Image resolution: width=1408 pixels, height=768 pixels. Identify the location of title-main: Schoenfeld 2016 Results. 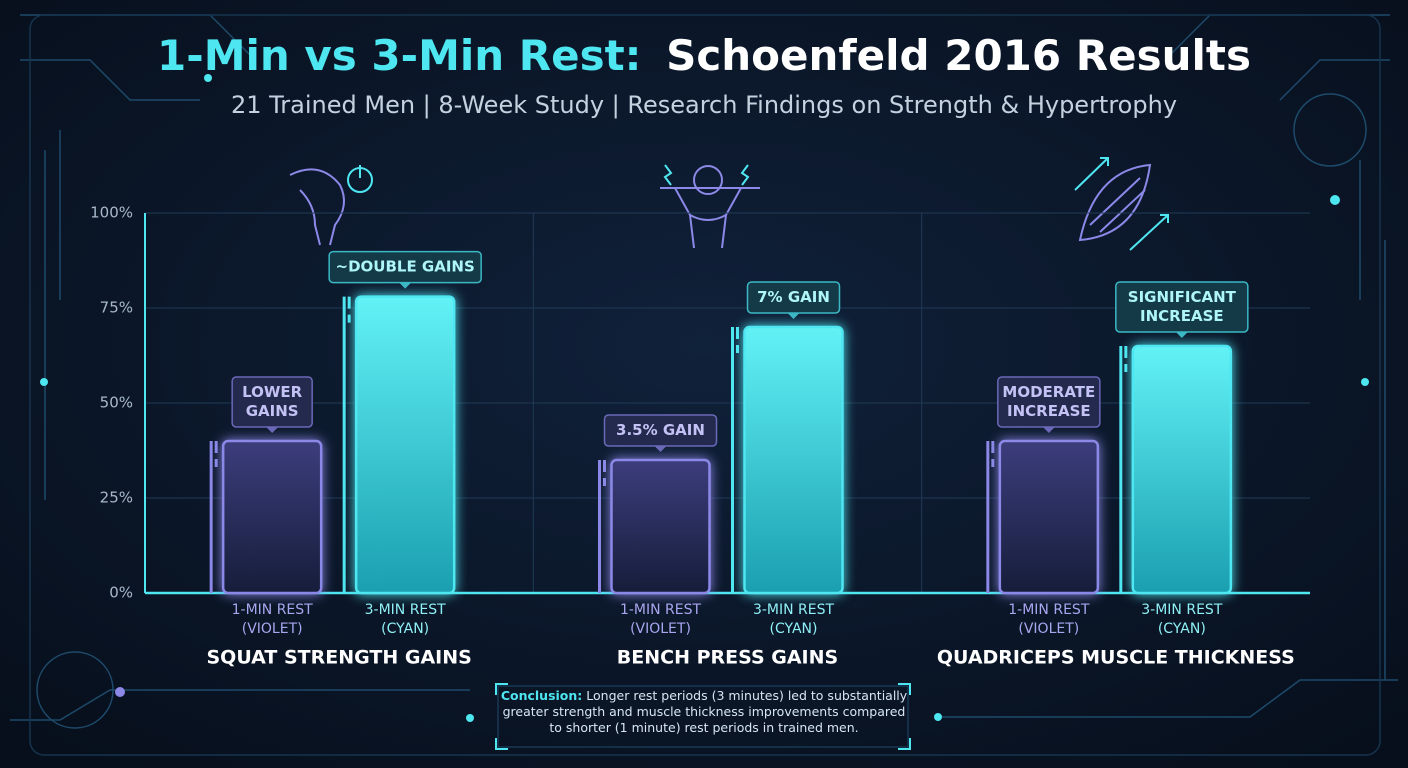
(958, 55).